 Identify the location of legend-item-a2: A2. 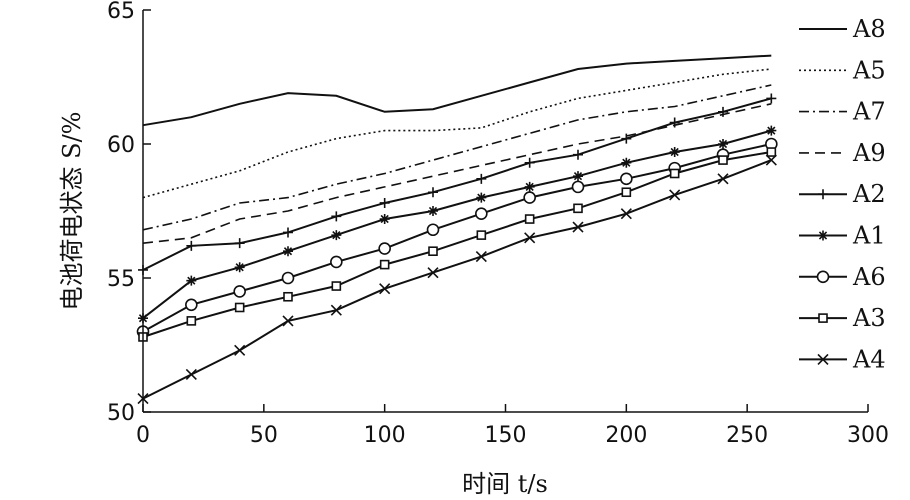
(842, 194).